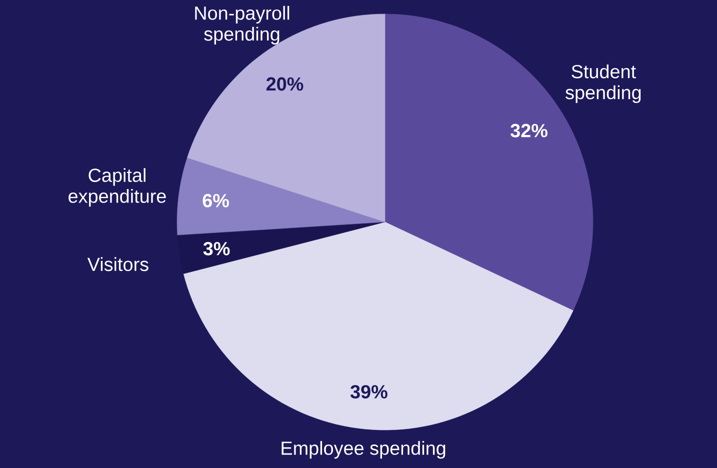 This screenshot has height=468, width=717. Describe the element at coordinates (242, 25) in the screenshot. I see `slice-label: Non-payroll spending` at that location.